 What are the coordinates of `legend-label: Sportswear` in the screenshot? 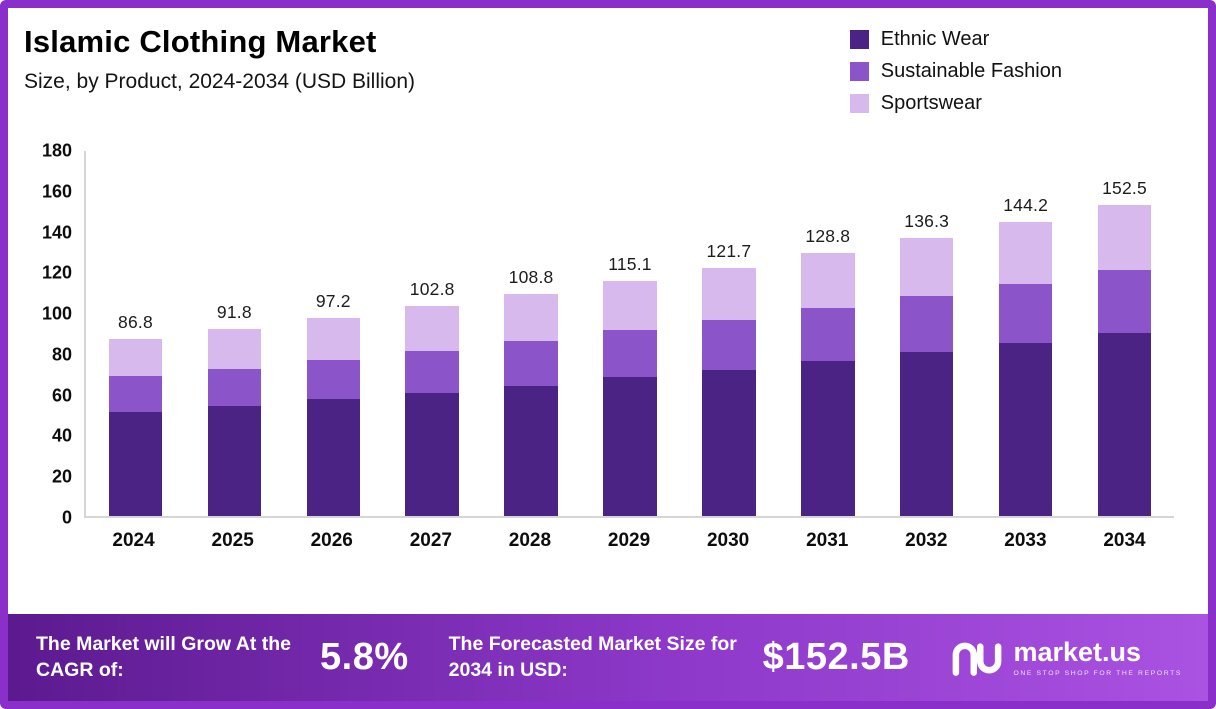 It's located at (931, 103).